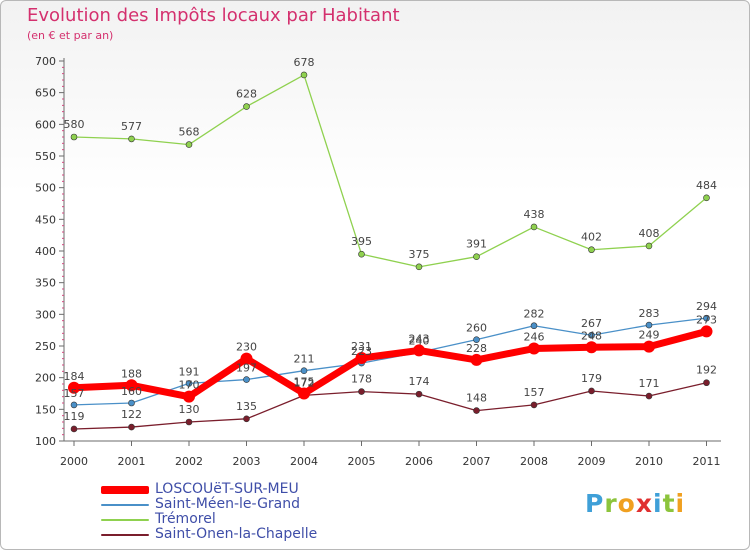  I want to click on data-label: 160, so click(131, 391).